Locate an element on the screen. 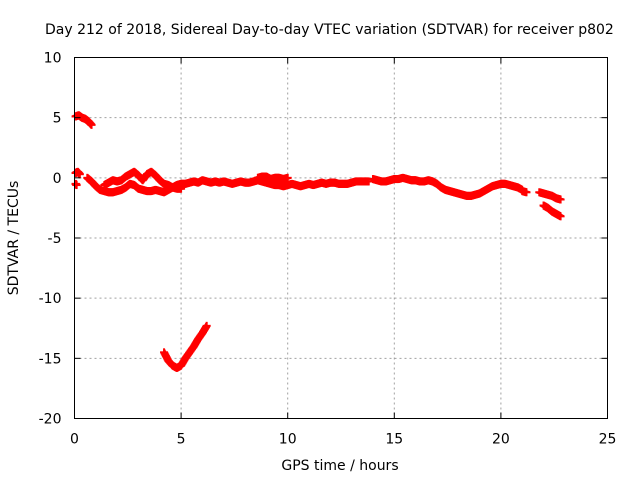  x-tick-label: 25 is located at coordinates (608, 440).